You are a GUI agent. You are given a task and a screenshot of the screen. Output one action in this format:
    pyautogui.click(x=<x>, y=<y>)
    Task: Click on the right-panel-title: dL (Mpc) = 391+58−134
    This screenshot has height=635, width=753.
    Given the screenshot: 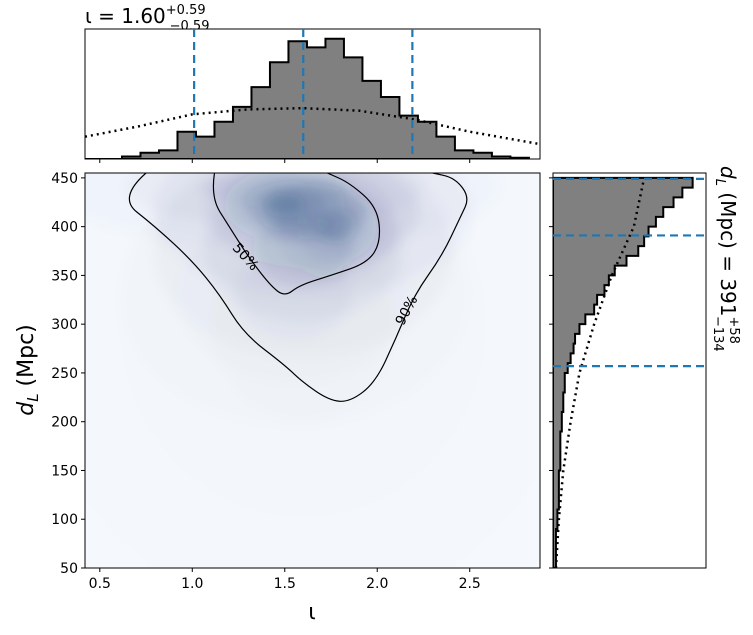 What is the action you would take?
    pyautogui.click(x=725, y=259)
    